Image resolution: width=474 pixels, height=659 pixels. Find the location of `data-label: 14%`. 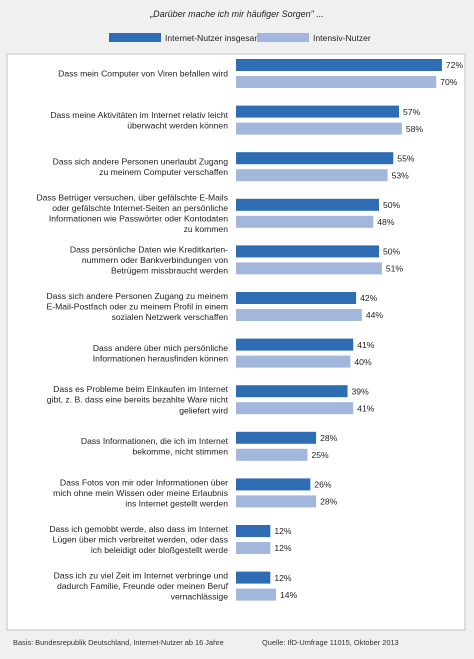

data-label: 14% is located at coordinates (289, 595).